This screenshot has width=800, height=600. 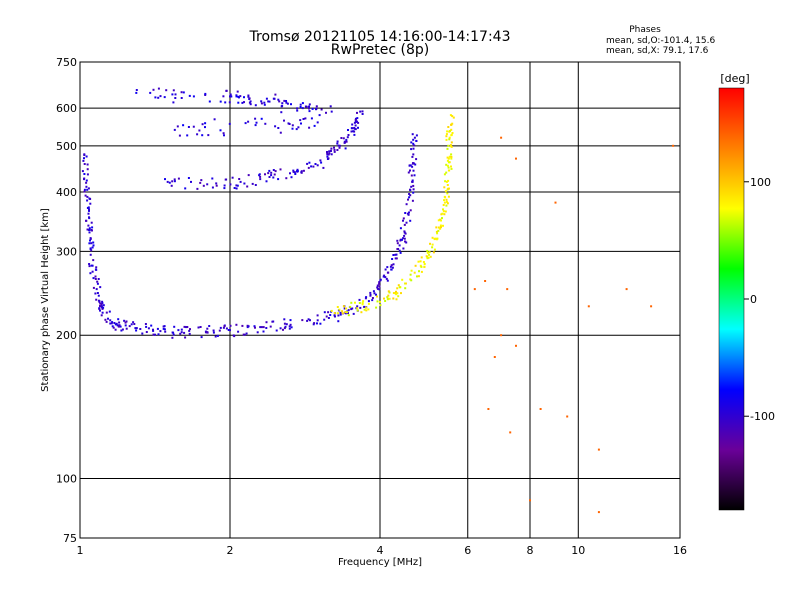 I want to click on y-tick-label: 750, so click(x=66, y=62).